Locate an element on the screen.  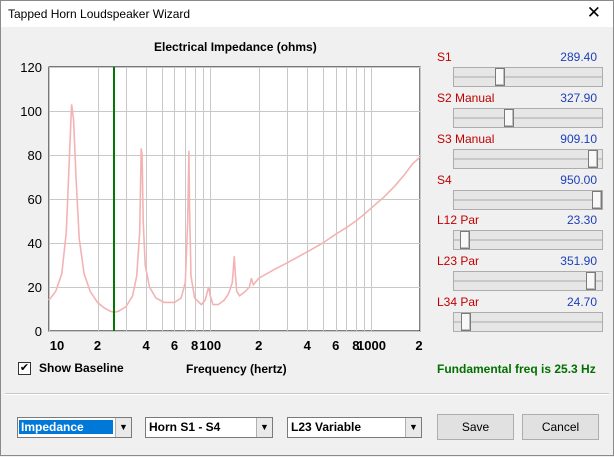
view-select: Impedance ▼ is located at coordinates (74, 427).